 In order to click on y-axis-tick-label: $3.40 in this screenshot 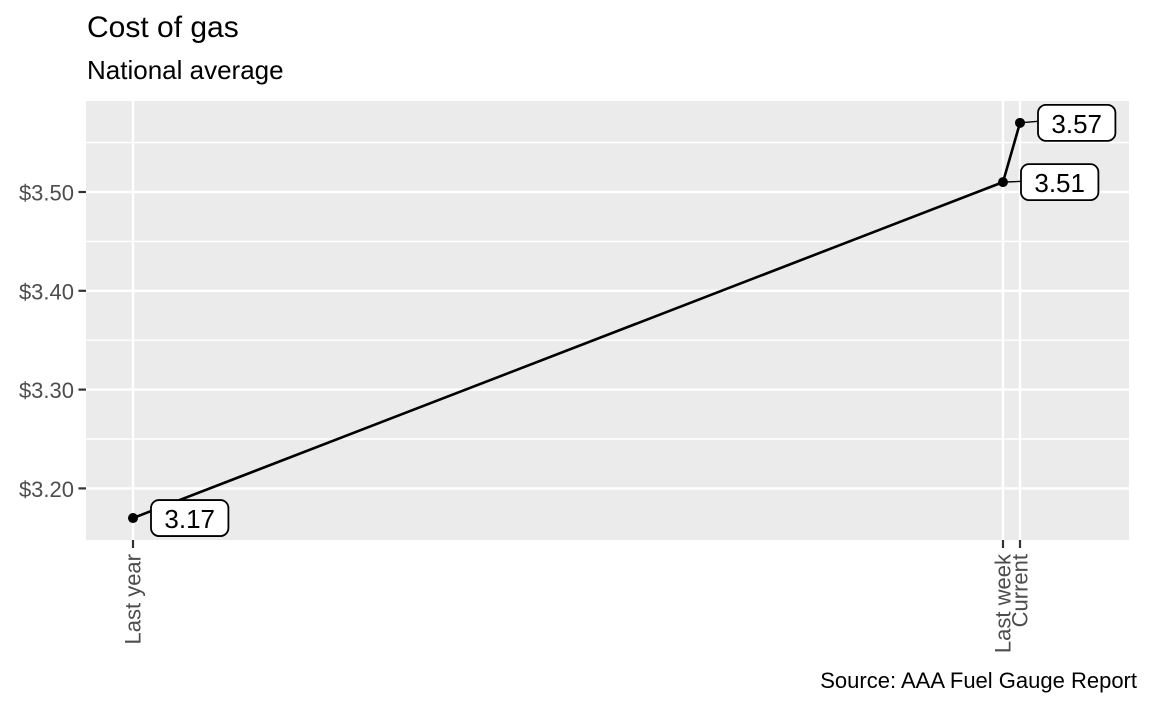, I will do `click(46, 291)`.